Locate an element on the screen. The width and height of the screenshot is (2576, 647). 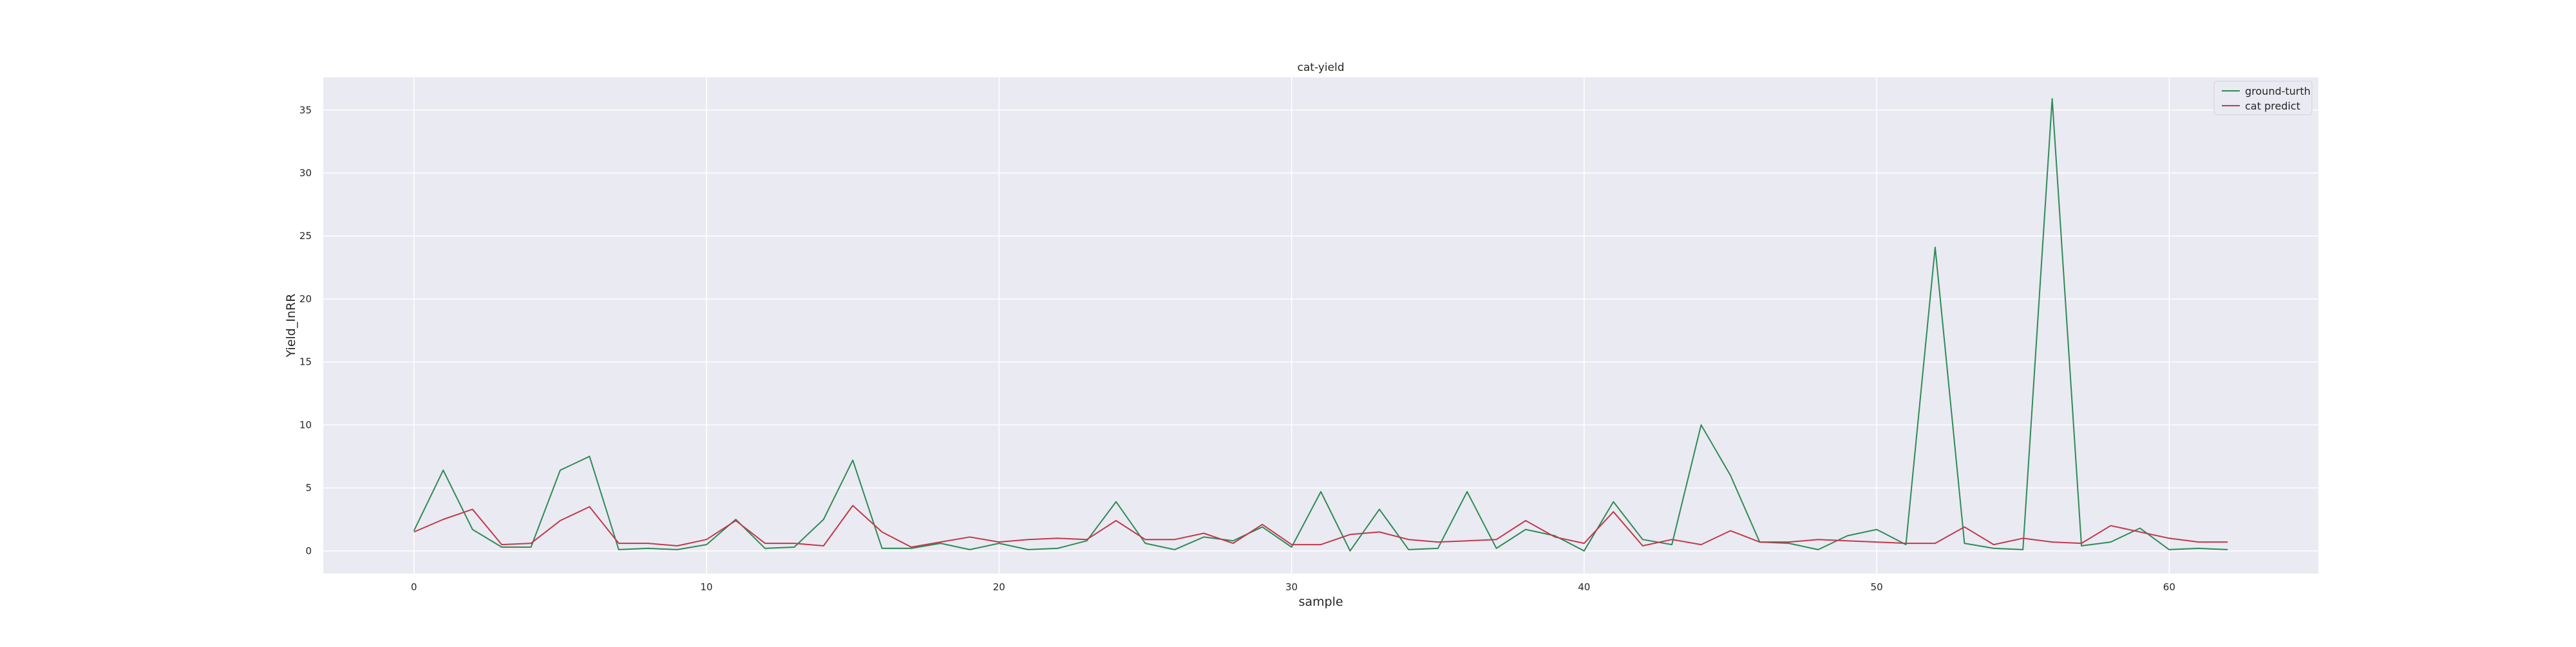
x-tick-label: 50 is located at coordinates (1877, 587).